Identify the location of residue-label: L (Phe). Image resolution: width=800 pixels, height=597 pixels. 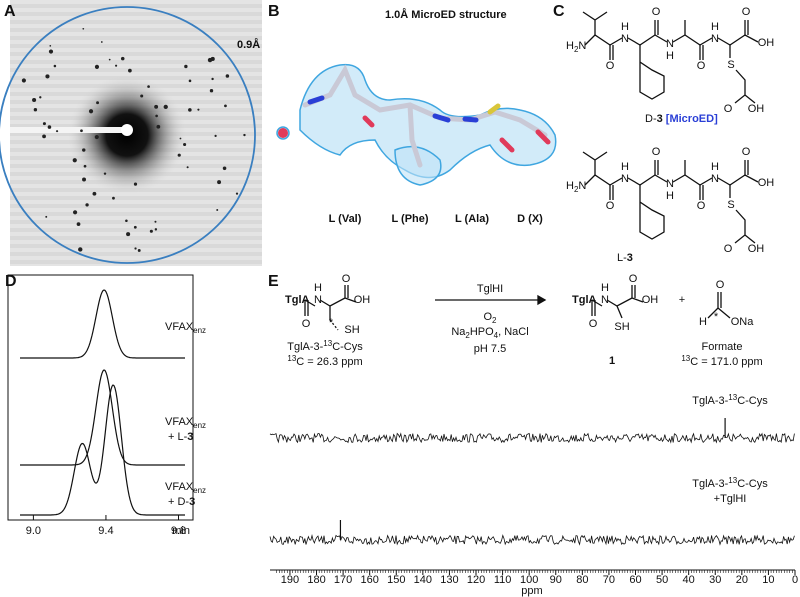
(409, 219).